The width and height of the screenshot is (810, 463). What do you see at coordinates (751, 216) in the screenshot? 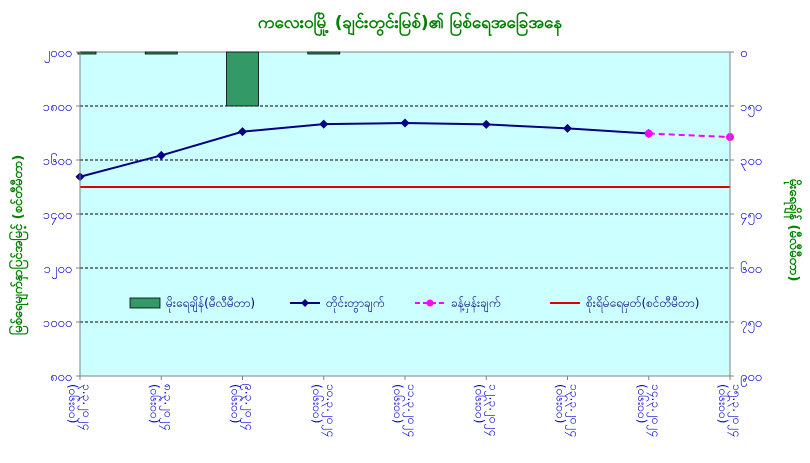
I see `right-tick-label: ၄၅၀` at bounding box center [751, 216].